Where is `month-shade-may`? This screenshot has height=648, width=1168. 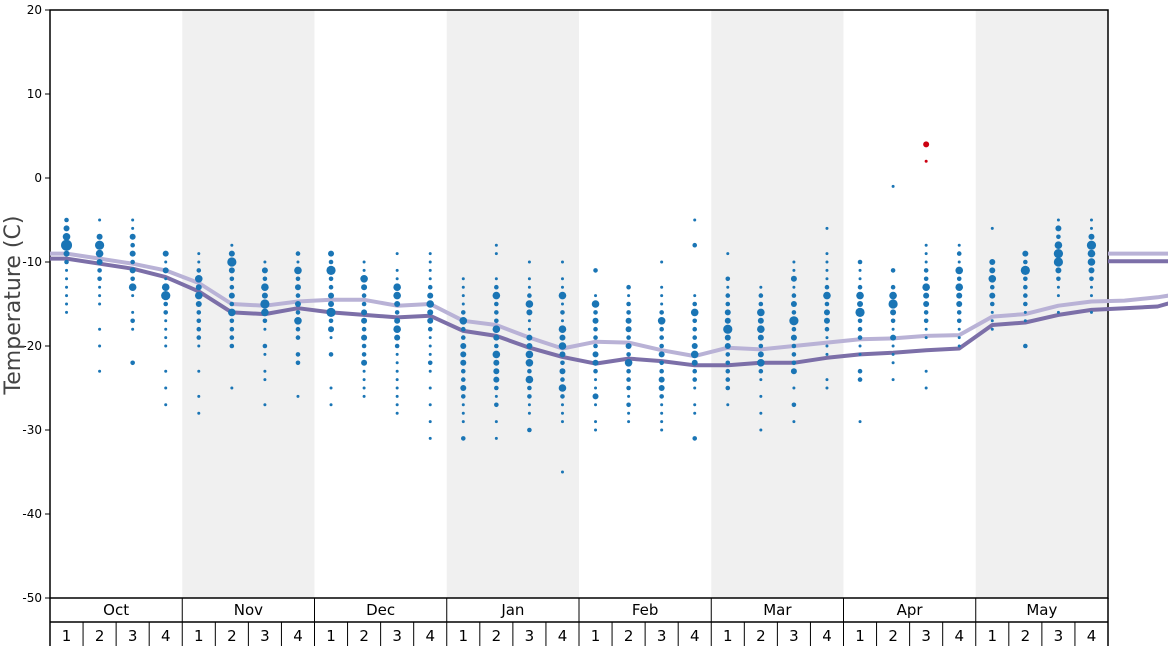
month-shade-may is located at coordinates (1041, 304).